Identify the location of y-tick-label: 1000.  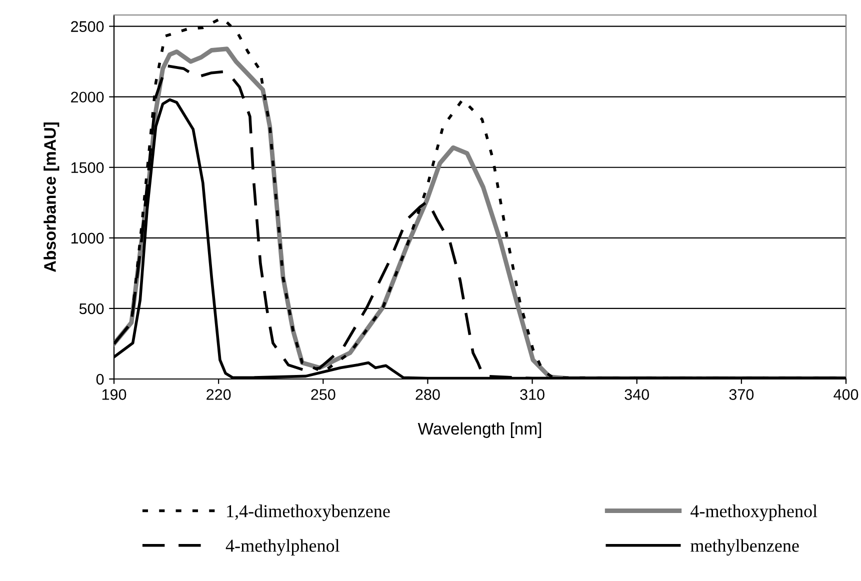
(87, 238).